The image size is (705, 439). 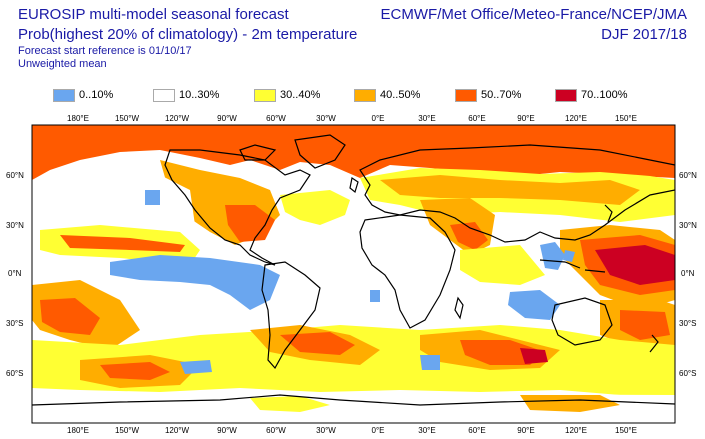 I want to click on legend-label: 0..10%, so click(x=96, y=95).